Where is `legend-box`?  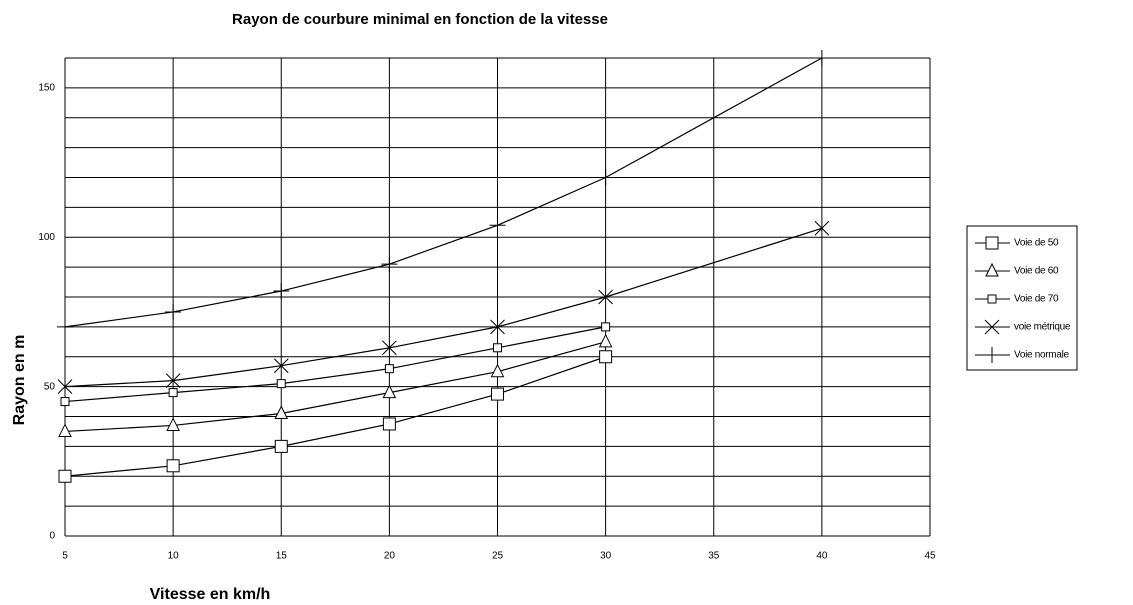
legend-box is located at coordinates (1022, 298).